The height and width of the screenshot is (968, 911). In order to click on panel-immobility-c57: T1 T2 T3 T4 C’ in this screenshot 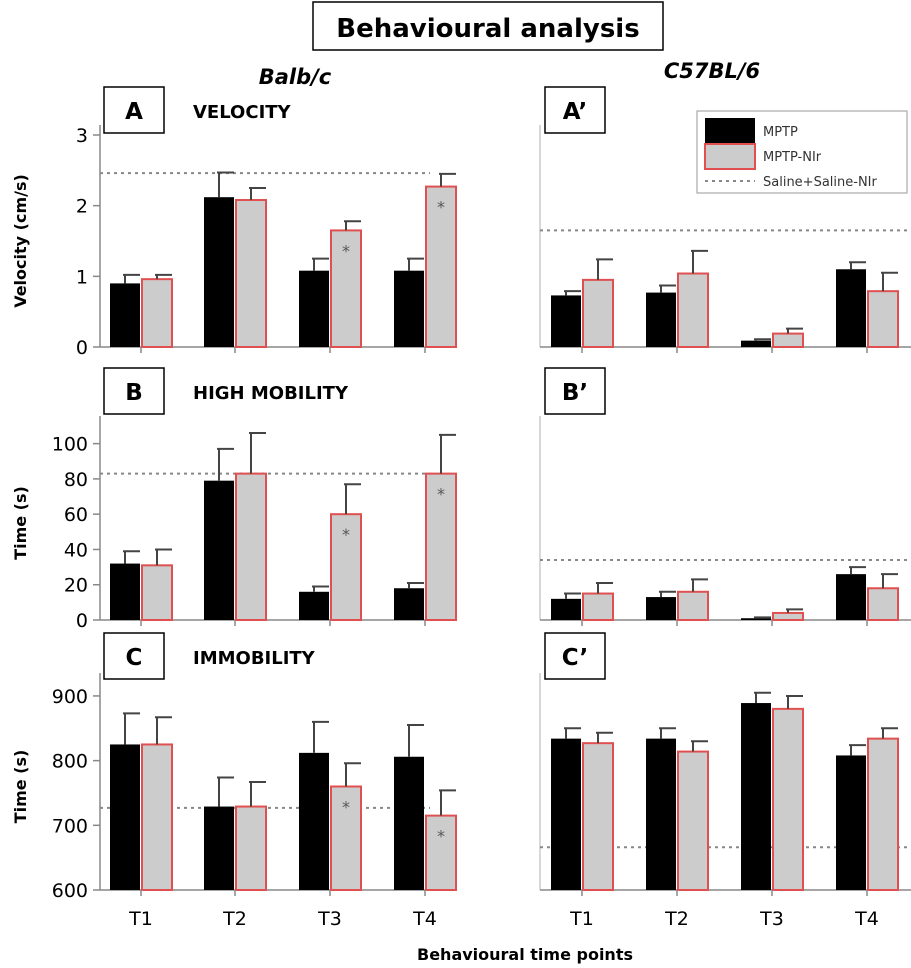, I will do `click(725, 781)`.